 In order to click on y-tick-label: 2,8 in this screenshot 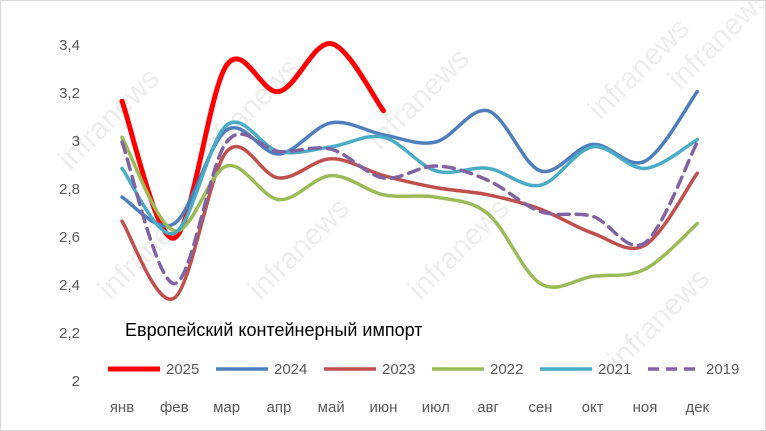, I will do `click(69, 189)`.